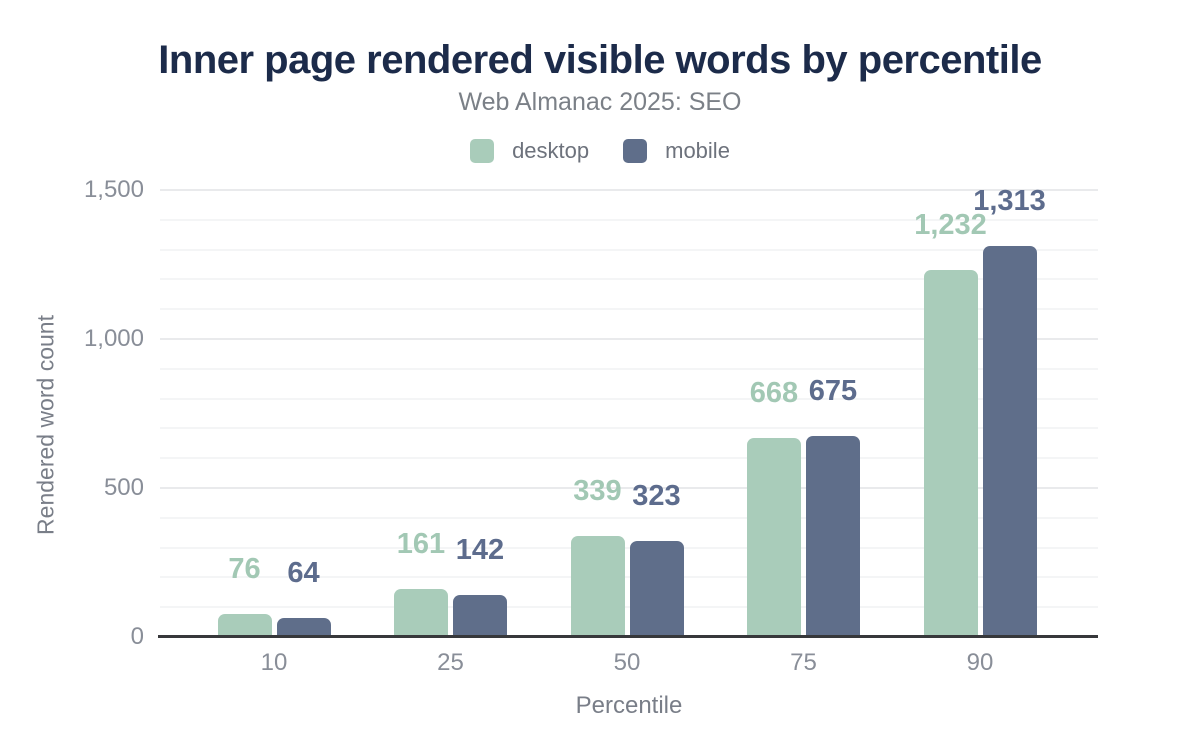 This screenshot has height=742, width=1200. What do you see at coordinates (627, 662) in the screenshot?
I see `x-axis-tick-label: 50` at bounding box center [627, 662].